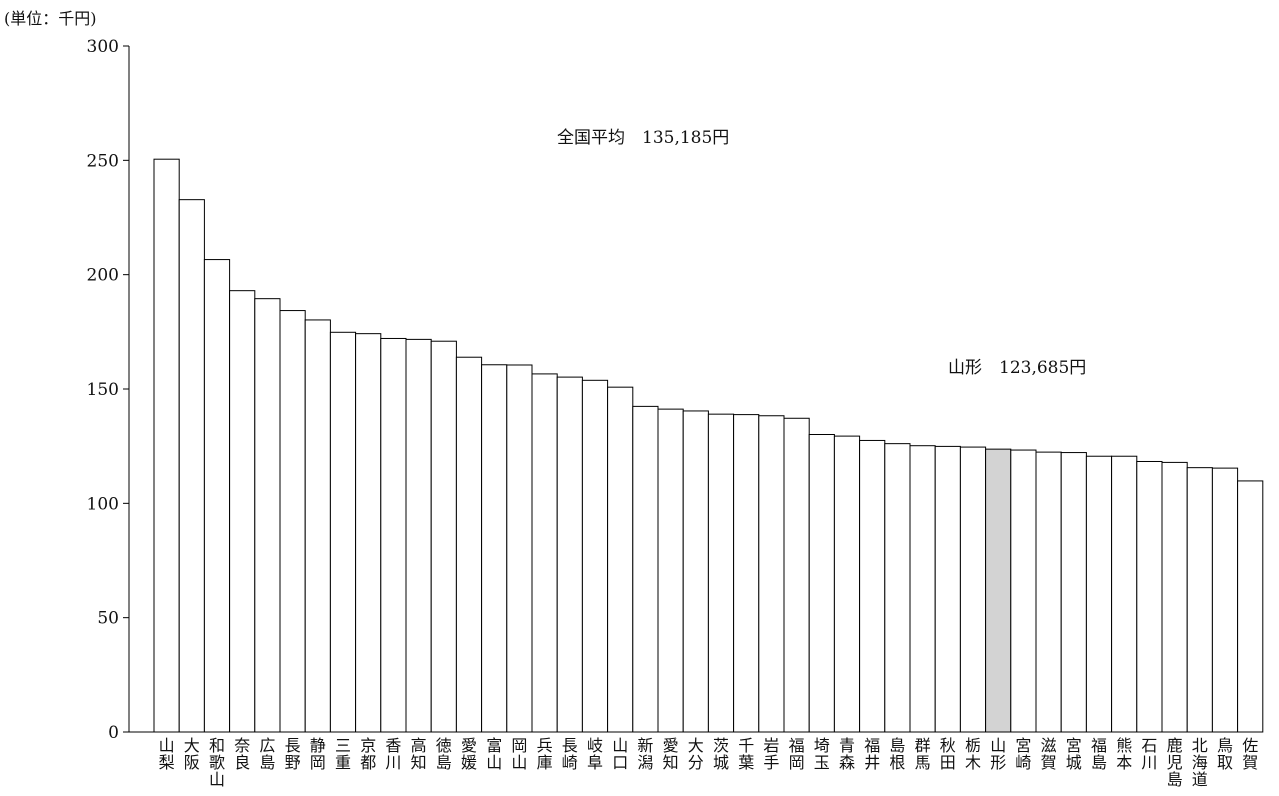 The height and width of the screenshot is (796, 1279). What do you see at coordinates (1073, 592) in the screenshot?
I see `bar-宮城` at bounding box center [1073, 592].